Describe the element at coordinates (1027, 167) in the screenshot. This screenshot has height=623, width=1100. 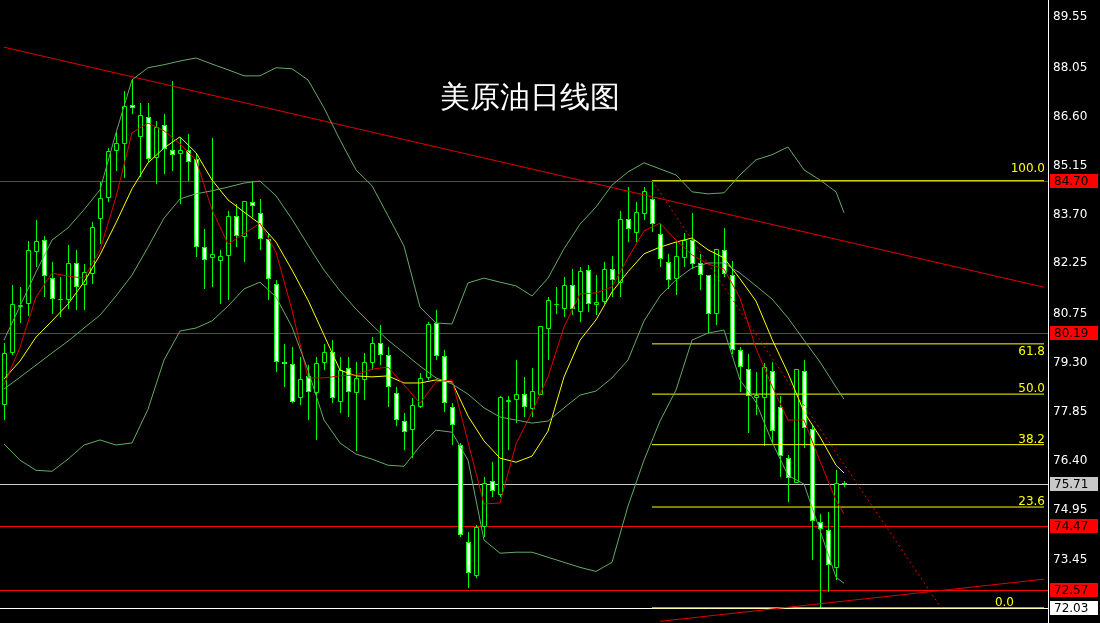
I see `series-label: 100.0` at that location.